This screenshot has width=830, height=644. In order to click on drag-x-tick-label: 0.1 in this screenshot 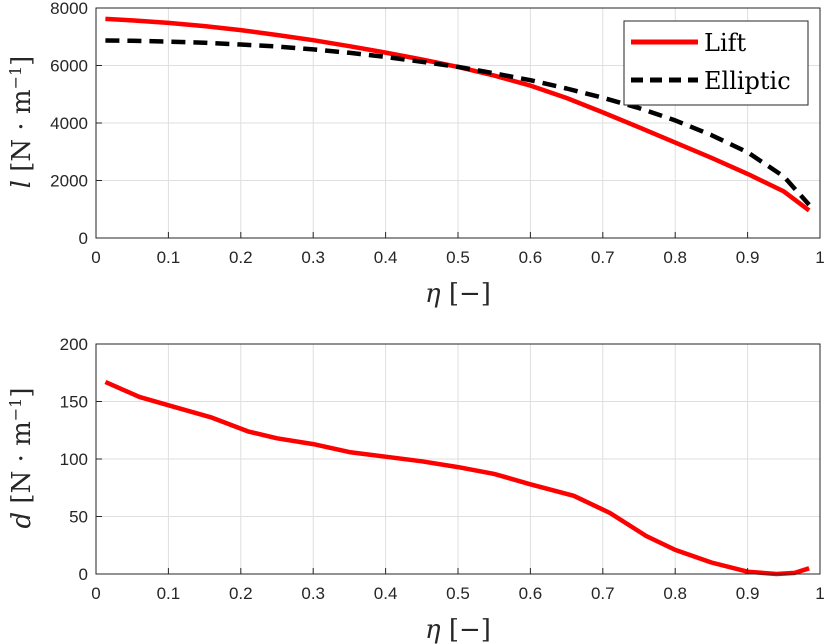, I will do `click(169, 593)`.